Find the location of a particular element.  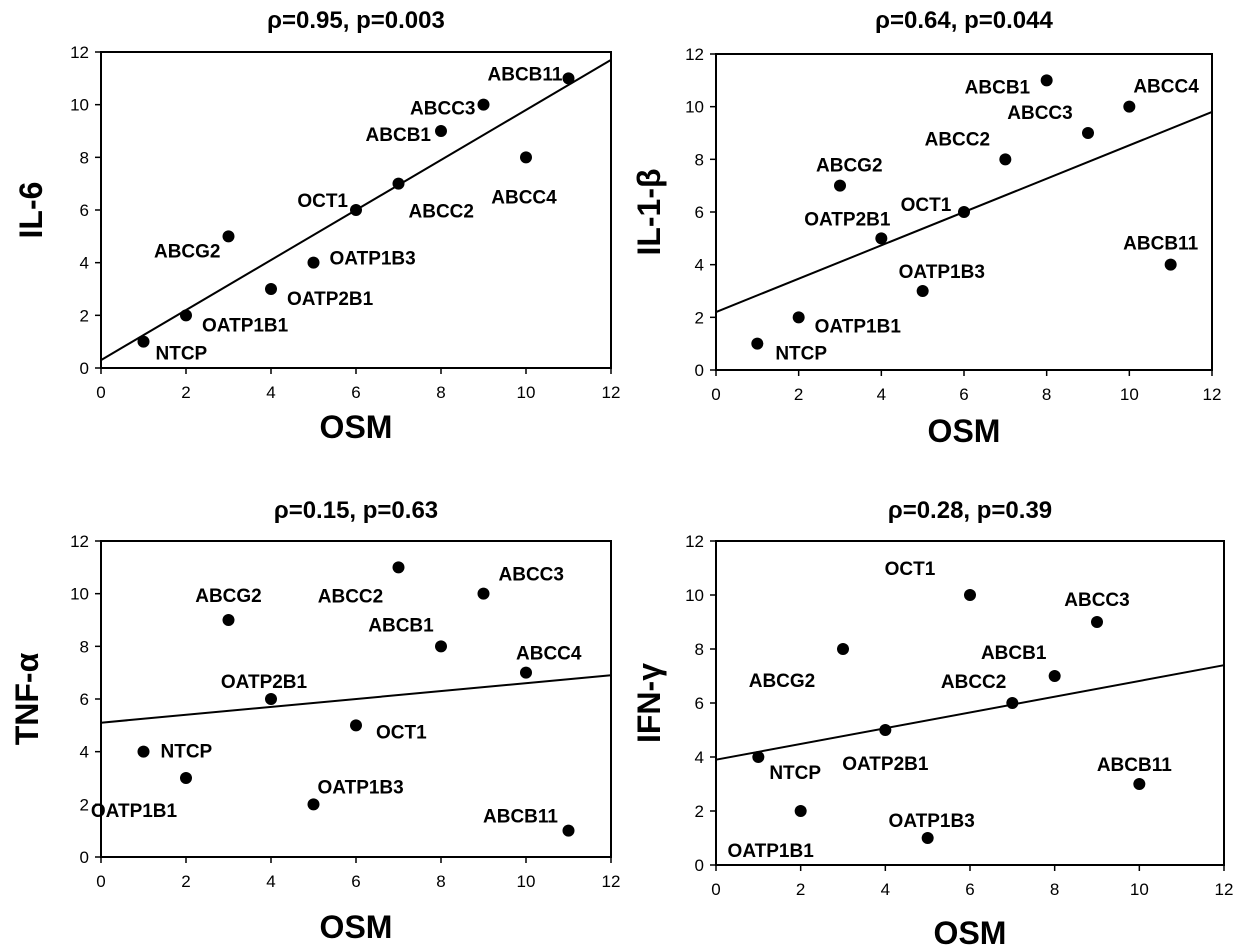

point-label: OATP2B1 is located at coordinates (330, 299).